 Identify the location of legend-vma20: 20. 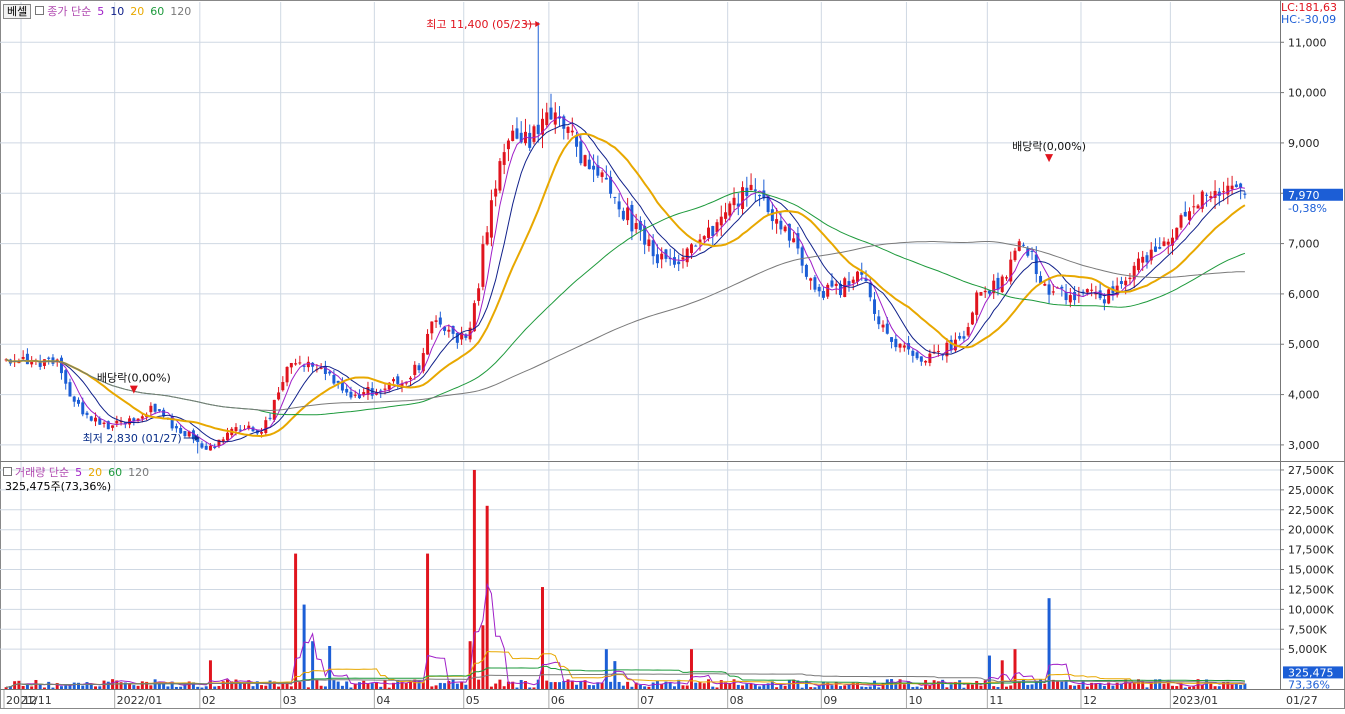
(95, 472).